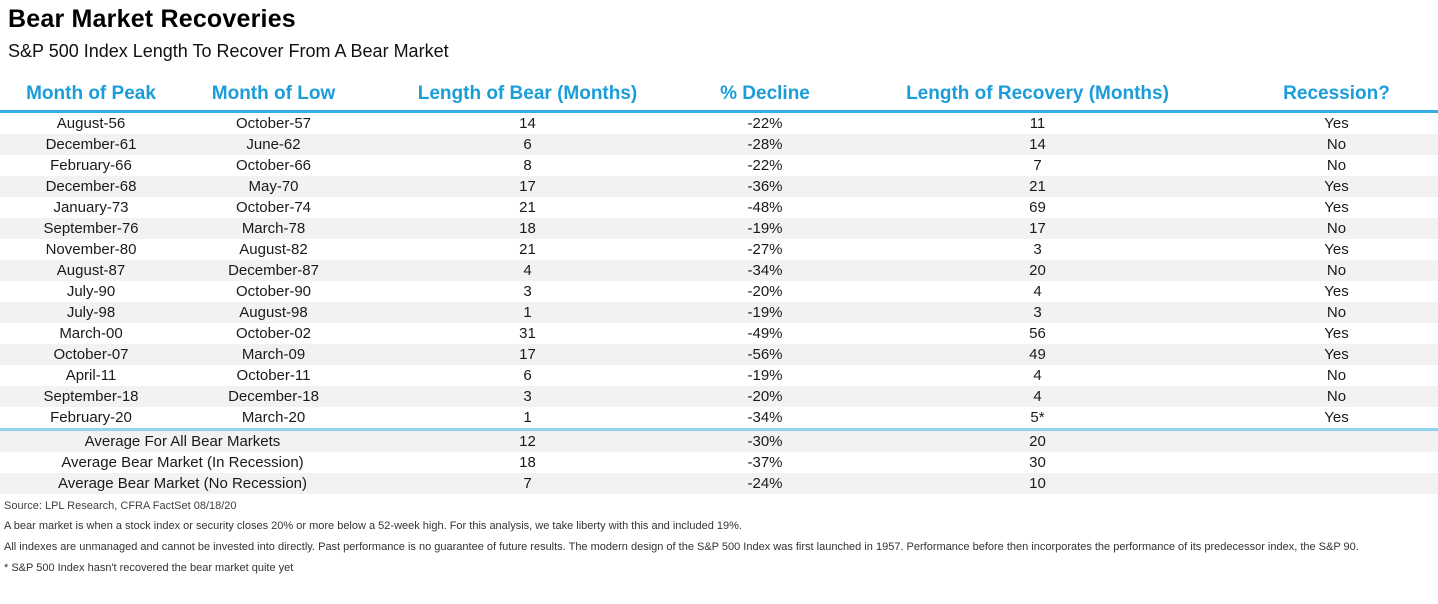  Describe the element at coordinates (1037, 483) in the screenshot. I see `cell-length-of-recovery: 10` at that location.